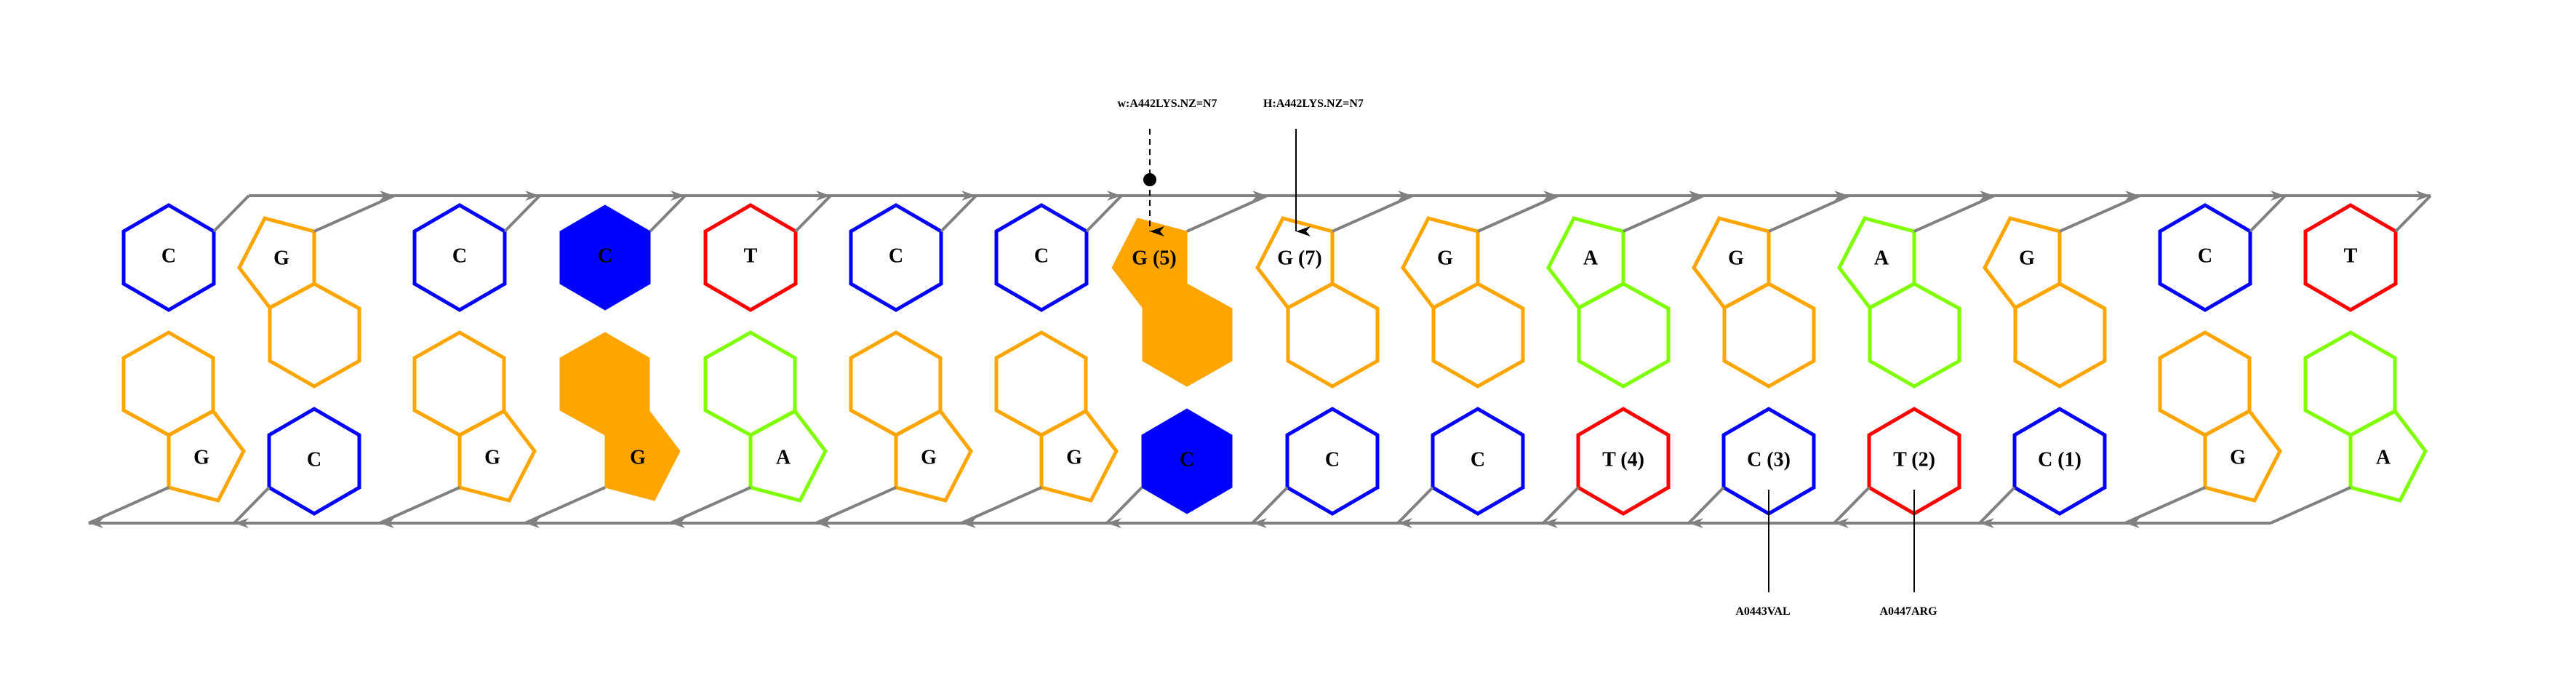 The width and height of the screenshot is (2576, 697). I want to click on bottom-base-label: T (2), so click(1914, 459).